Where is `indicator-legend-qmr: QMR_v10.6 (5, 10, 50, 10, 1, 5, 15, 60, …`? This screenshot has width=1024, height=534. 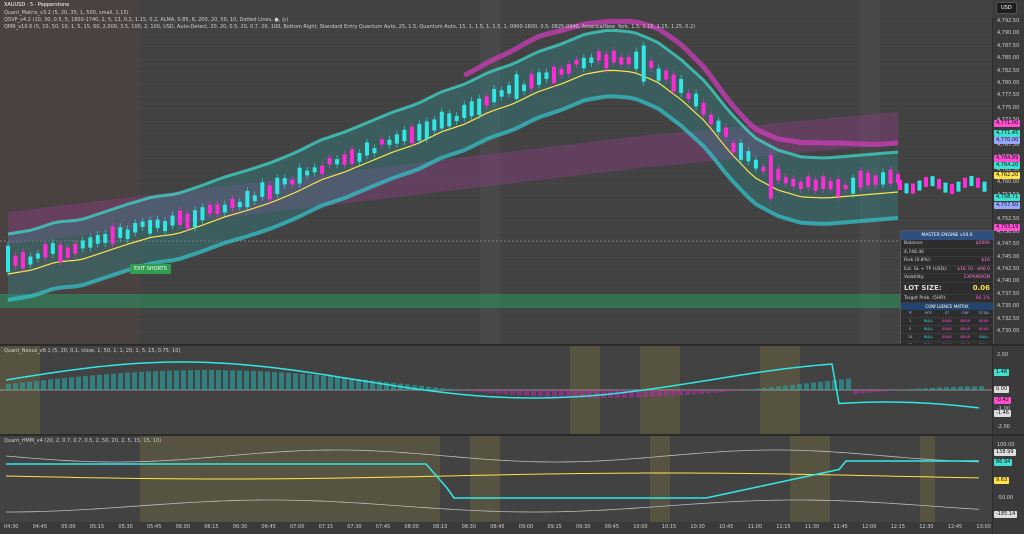
indicator-legend-qmr: QMR_v10.6 (5, 10, 50, 10, 1, 5, 15, 60, … is located at coordinates (350, 27).